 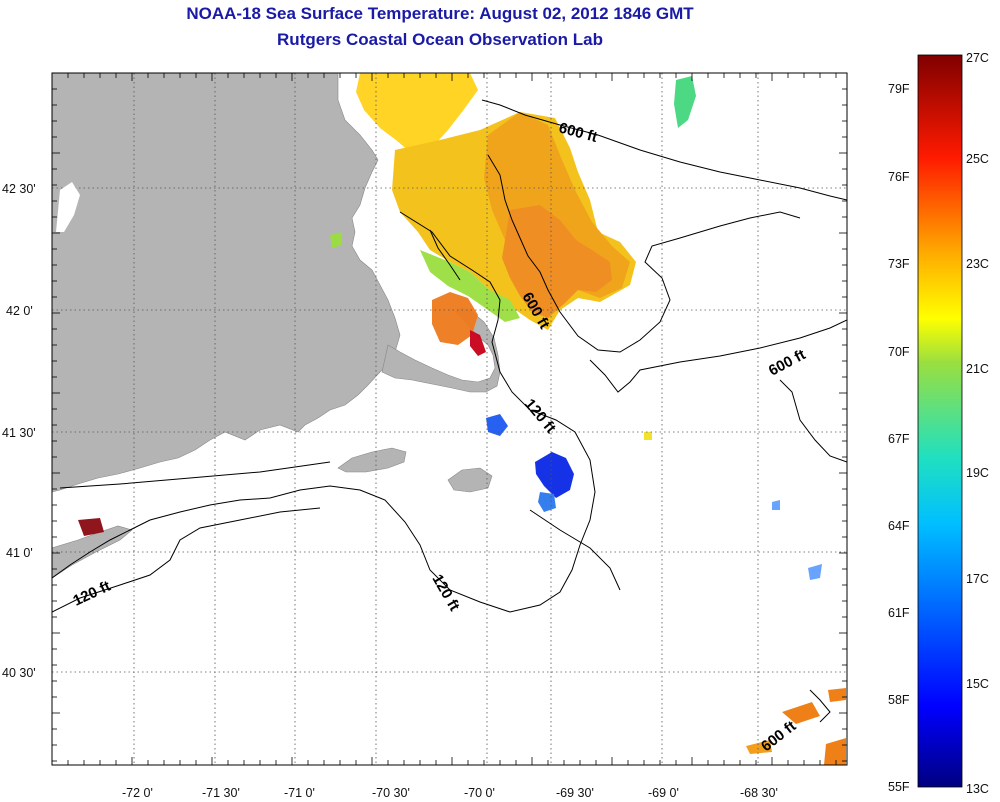 I want to click on lon-label: -69 30', so click(x=575, y=793).